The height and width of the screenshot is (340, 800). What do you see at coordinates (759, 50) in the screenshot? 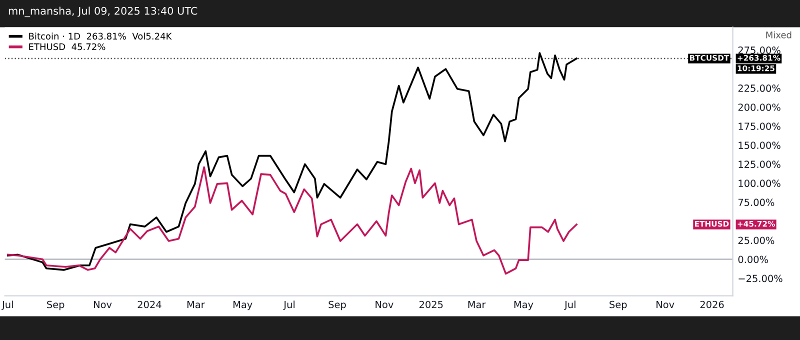
I see `y-tick-label: 275.00%` at bounding box center [759, 50].